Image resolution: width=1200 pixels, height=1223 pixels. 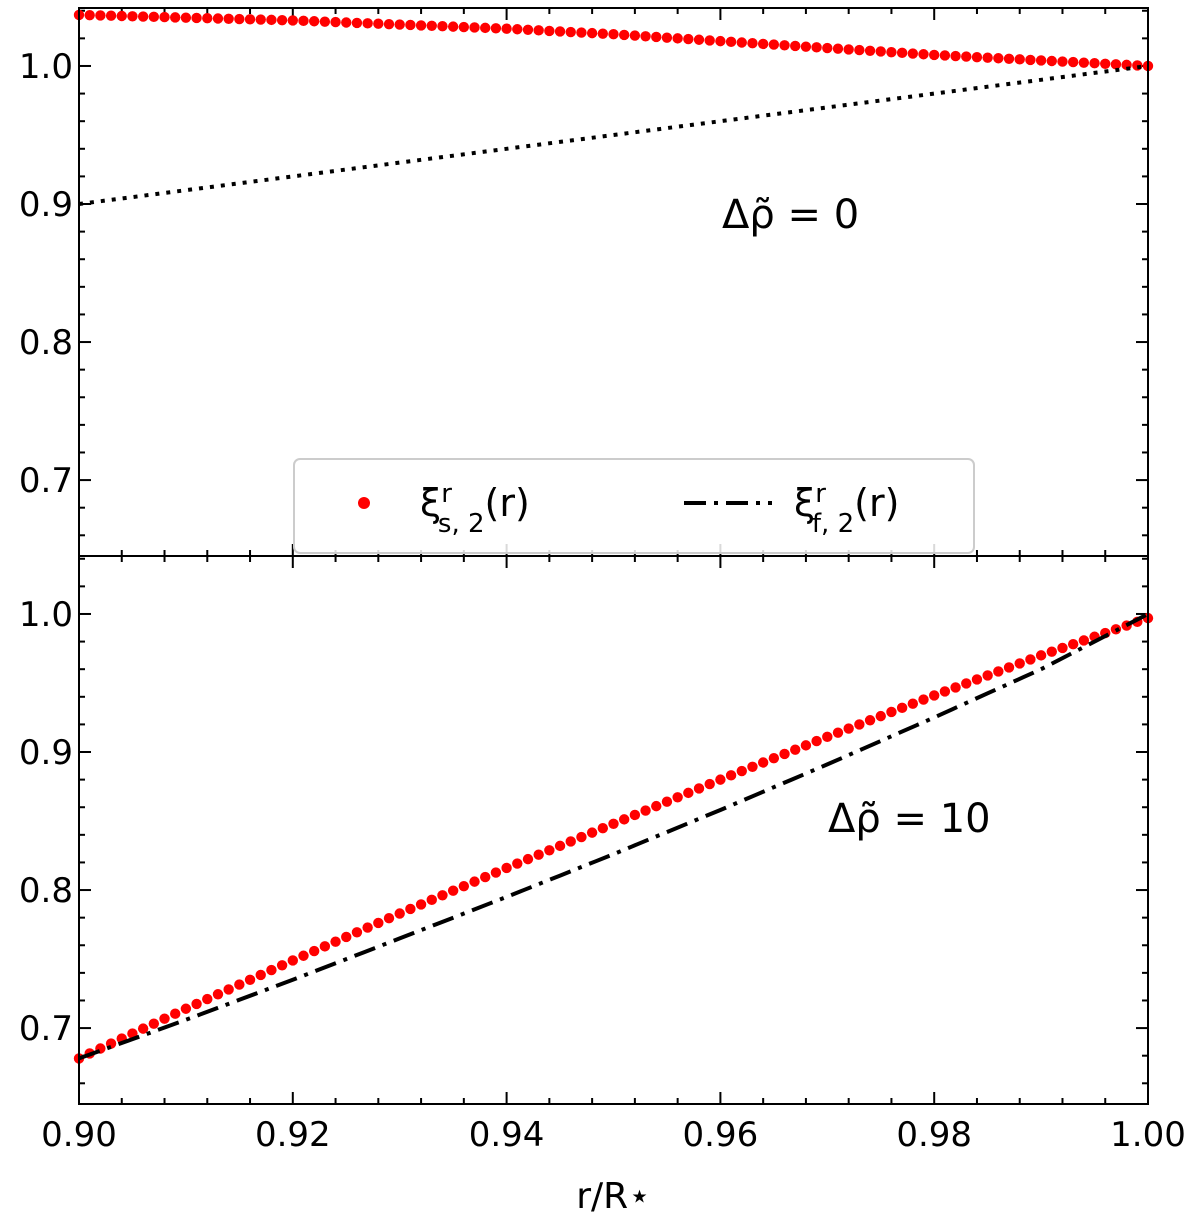 What do you see at coordinates (628, 509) in the screenshot?
I see `legend-items: ξr s, 2(r) ξr f, 2(r)` at bounding box center [628, 509].